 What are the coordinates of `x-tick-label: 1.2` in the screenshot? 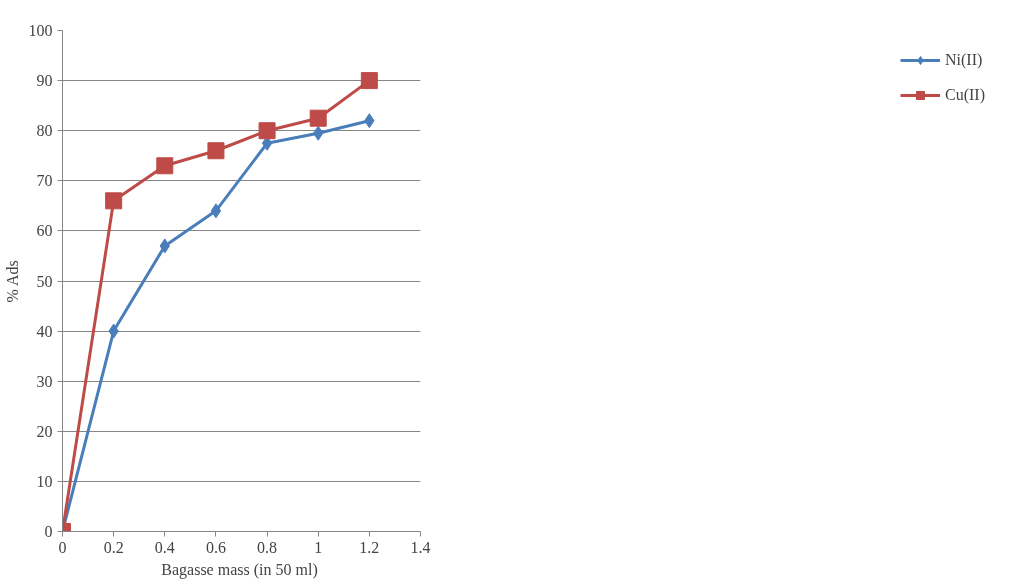 It's located at (369, 547).